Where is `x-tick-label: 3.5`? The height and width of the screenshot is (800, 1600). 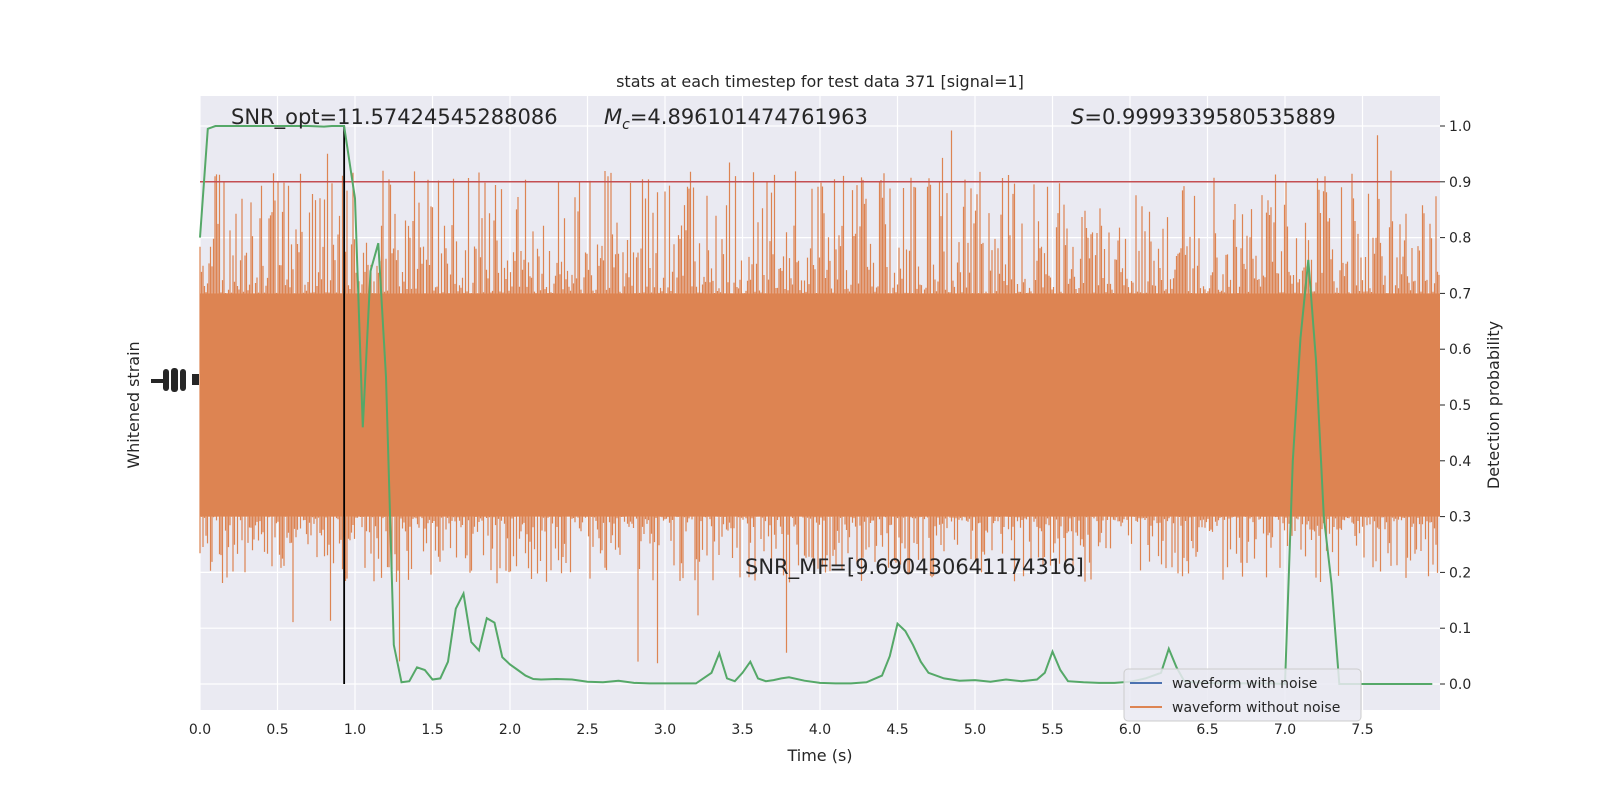 x-tick-label: 3.5 is located at coordinates (742, 730).